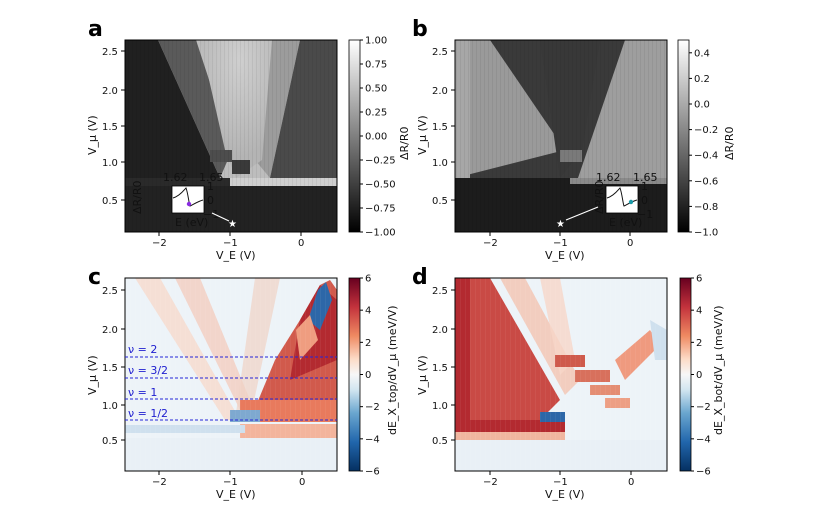  What do you see at coordinates (440, 368) in the screenshot?
I see `ytick-d-15: 1.5` at bounding box center [440, 368].